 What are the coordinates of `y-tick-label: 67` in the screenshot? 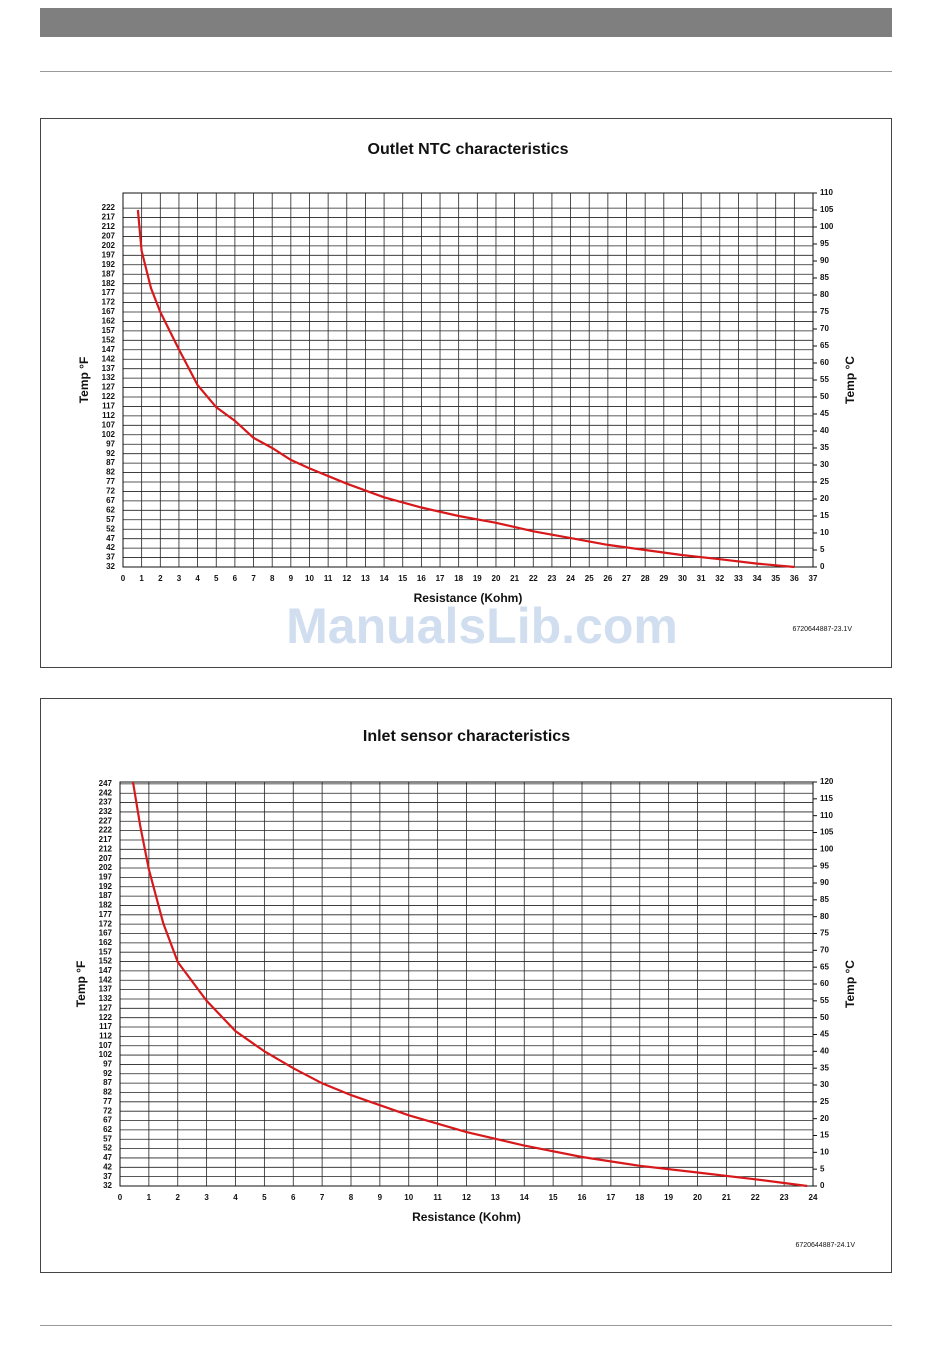 It's located at (107, 1120).